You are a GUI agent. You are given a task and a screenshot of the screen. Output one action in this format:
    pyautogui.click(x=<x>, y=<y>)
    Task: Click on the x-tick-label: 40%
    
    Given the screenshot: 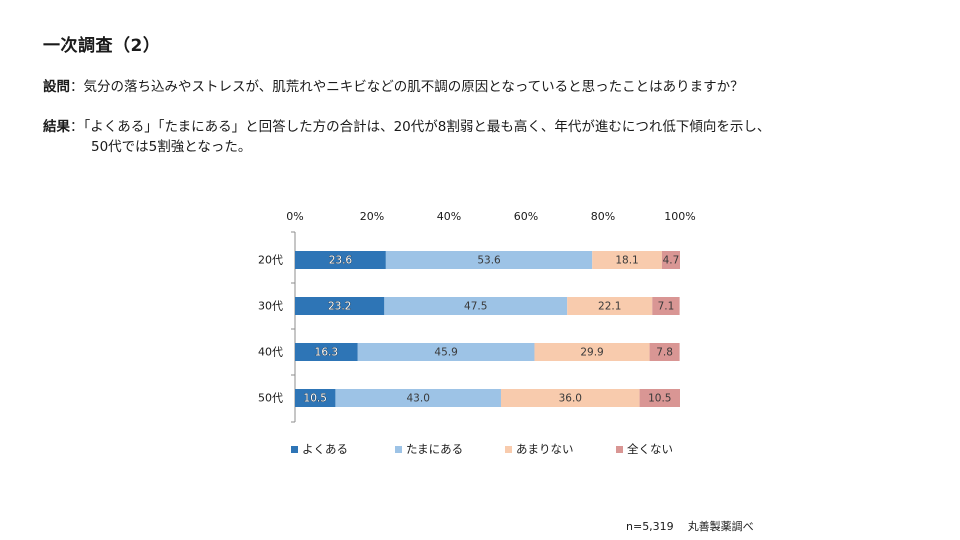 What is the action you would take?
    pyautogui.click(x=449, y=216)
    